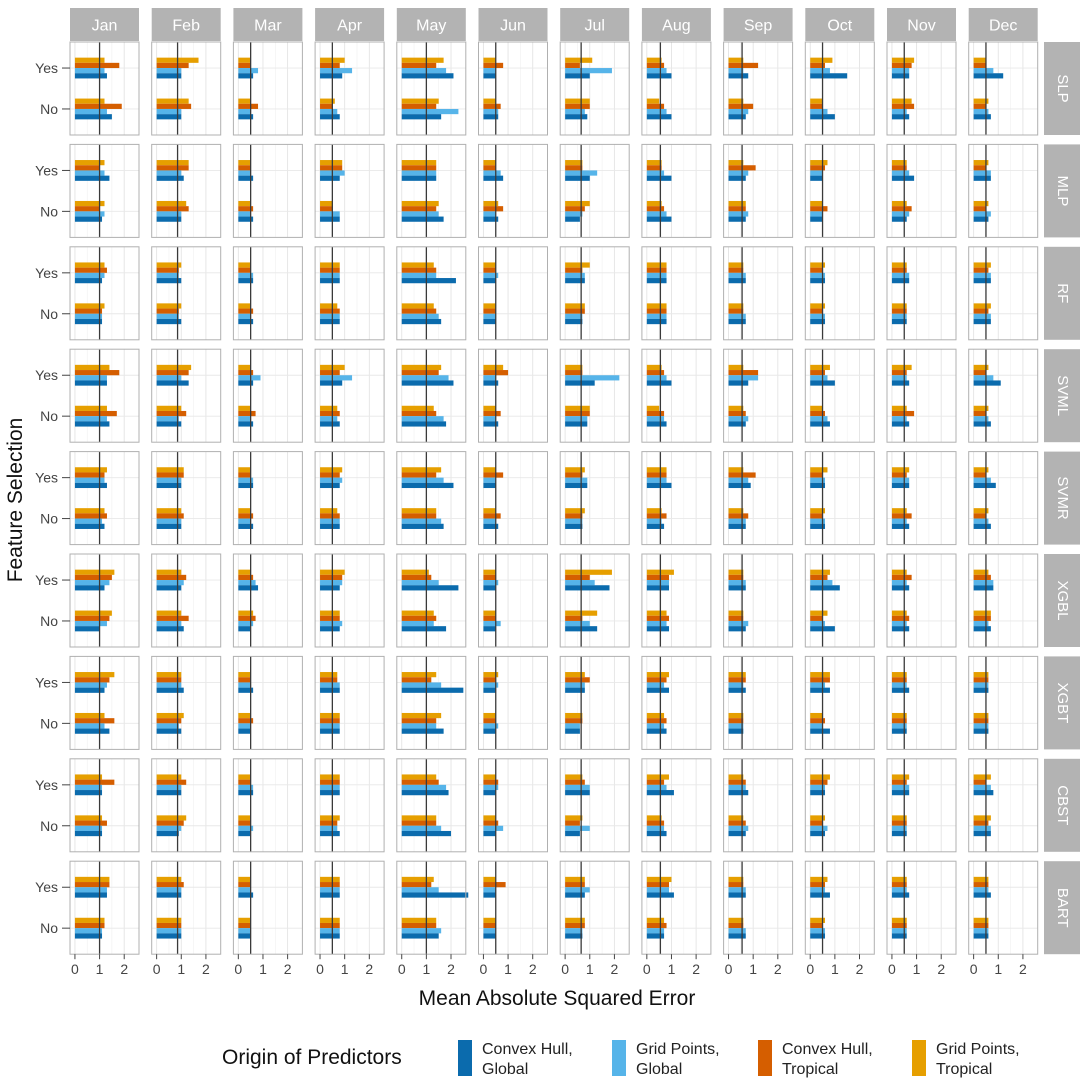  Describe the element at coordinates (268, 26) in the screenshot. I see `column-strip-label: Mar` at that location.